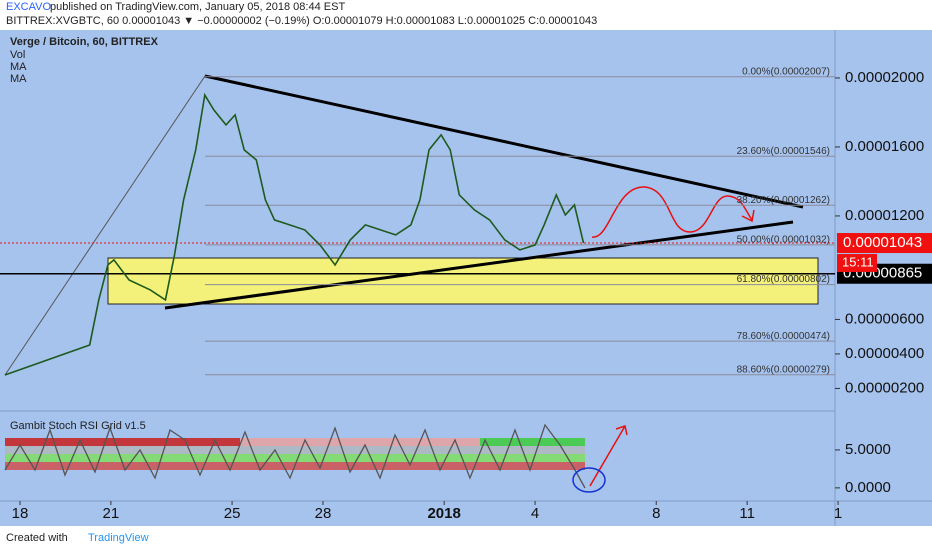 This screenshot has width=932, height=555. I want to click on header-bg, so click(466, 15).